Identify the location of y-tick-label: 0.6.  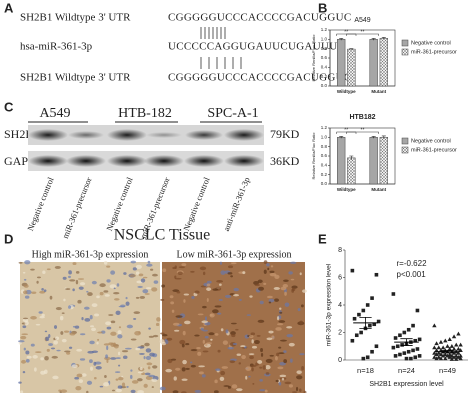
(324, 57).